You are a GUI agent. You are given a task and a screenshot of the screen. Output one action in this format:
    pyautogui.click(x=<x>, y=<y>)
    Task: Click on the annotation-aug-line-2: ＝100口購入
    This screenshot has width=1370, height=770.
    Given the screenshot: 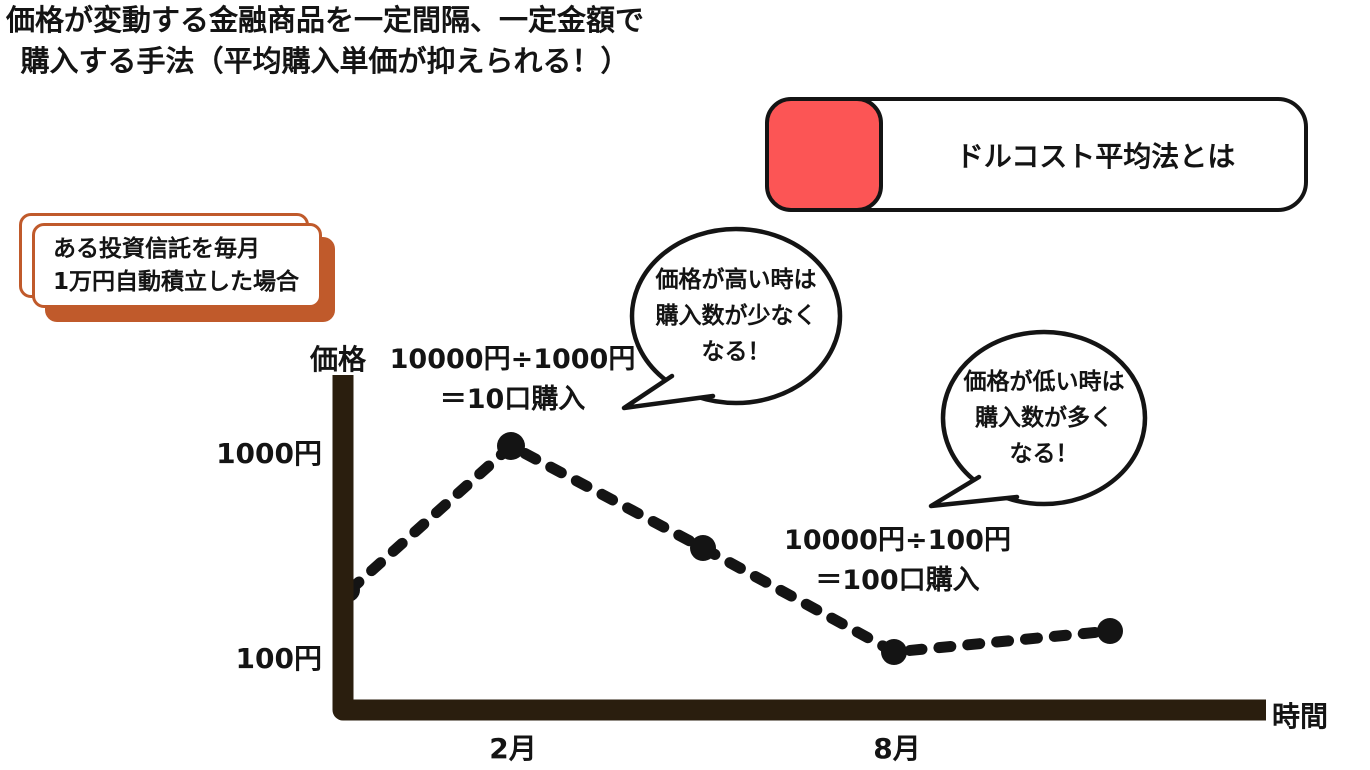 What is the action you would take?
    pyautogui.click(x=897, y=580)
    